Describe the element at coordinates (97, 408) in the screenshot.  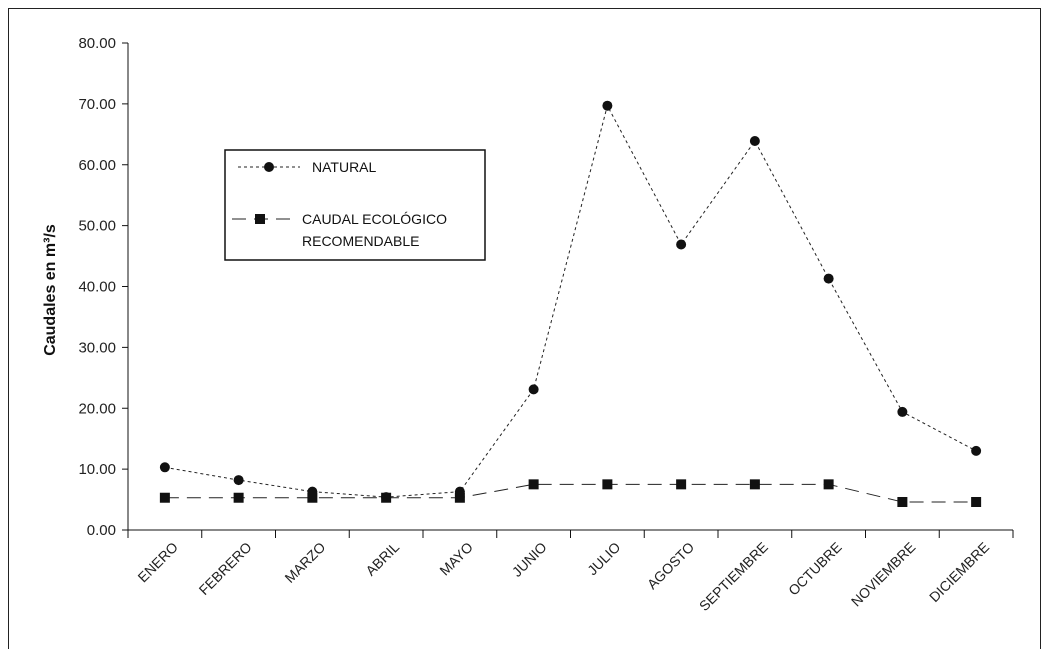
I see `y-tick-label: 20.00` at that location.